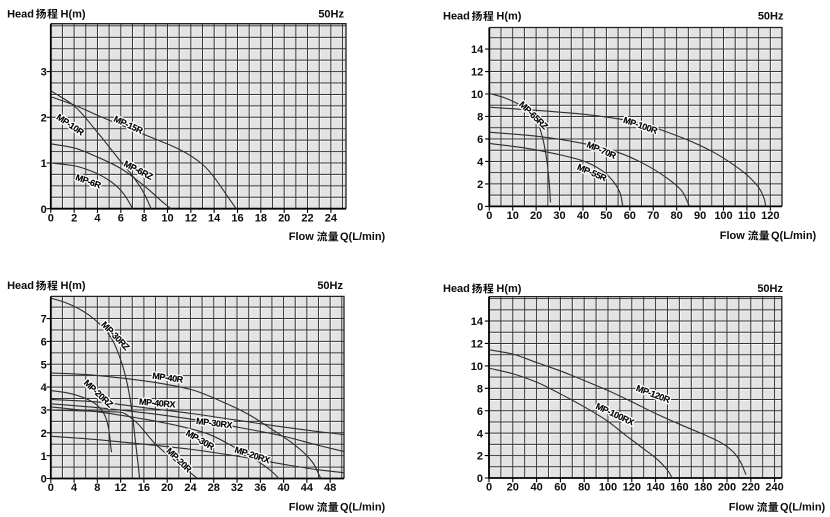 This screenshot has height=517, width=830. I want to click on svg-text: MP-40RX, so click(157, 403).